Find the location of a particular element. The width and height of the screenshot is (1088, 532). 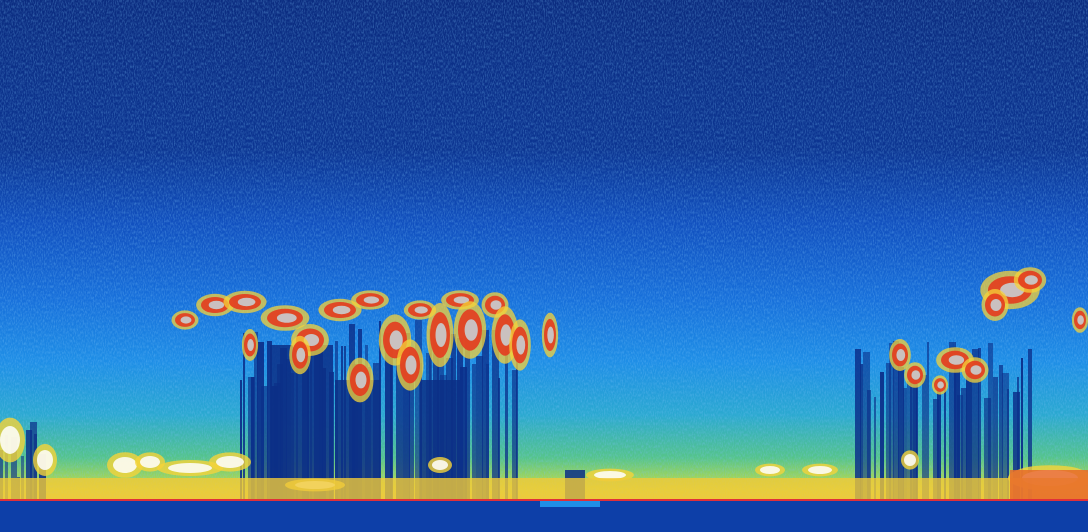

surface-layer is located at coordinates (544, 501).